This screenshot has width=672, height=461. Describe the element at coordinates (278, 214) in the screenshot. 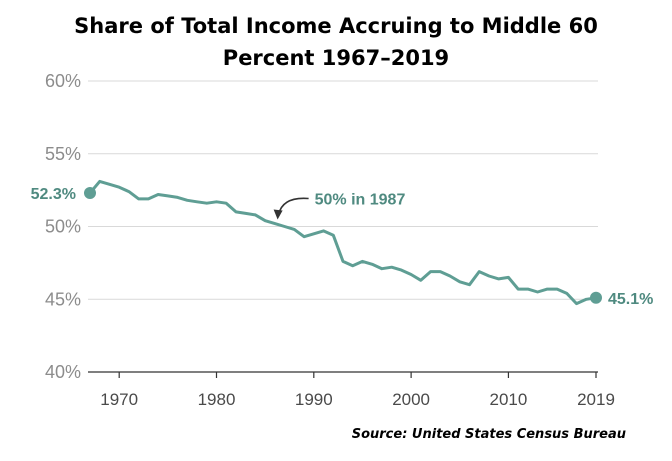

I see `callout-arrowhead` at that location.